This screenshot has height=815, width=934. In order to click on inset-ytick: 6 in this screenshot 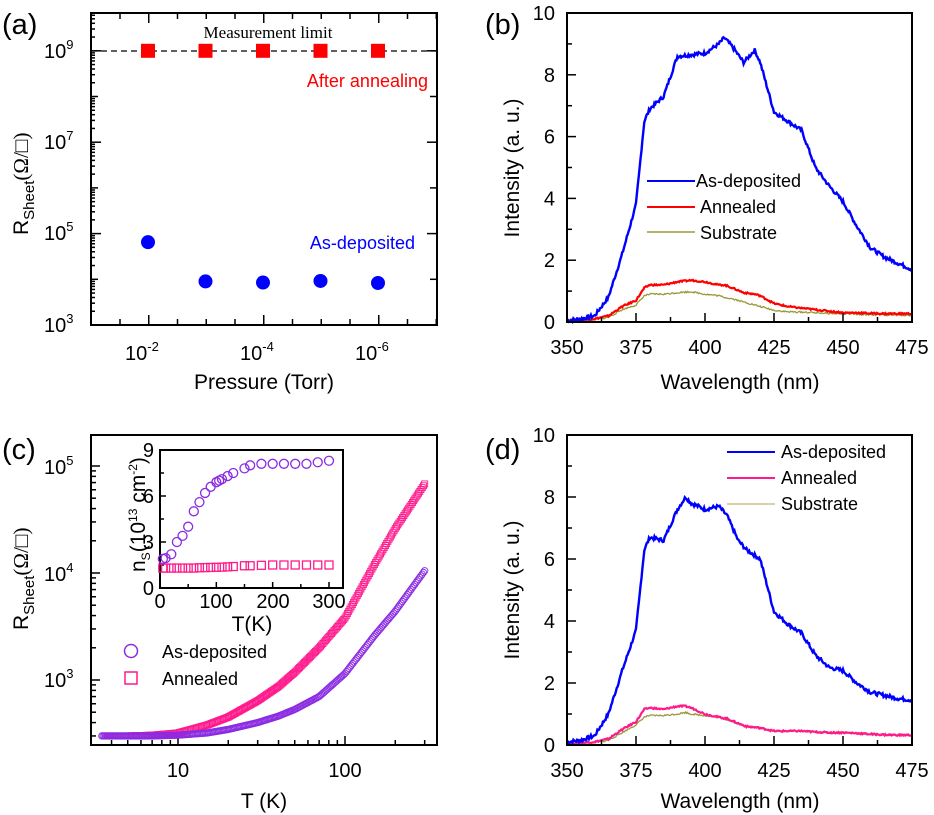, I will do `click(148, 497)`.